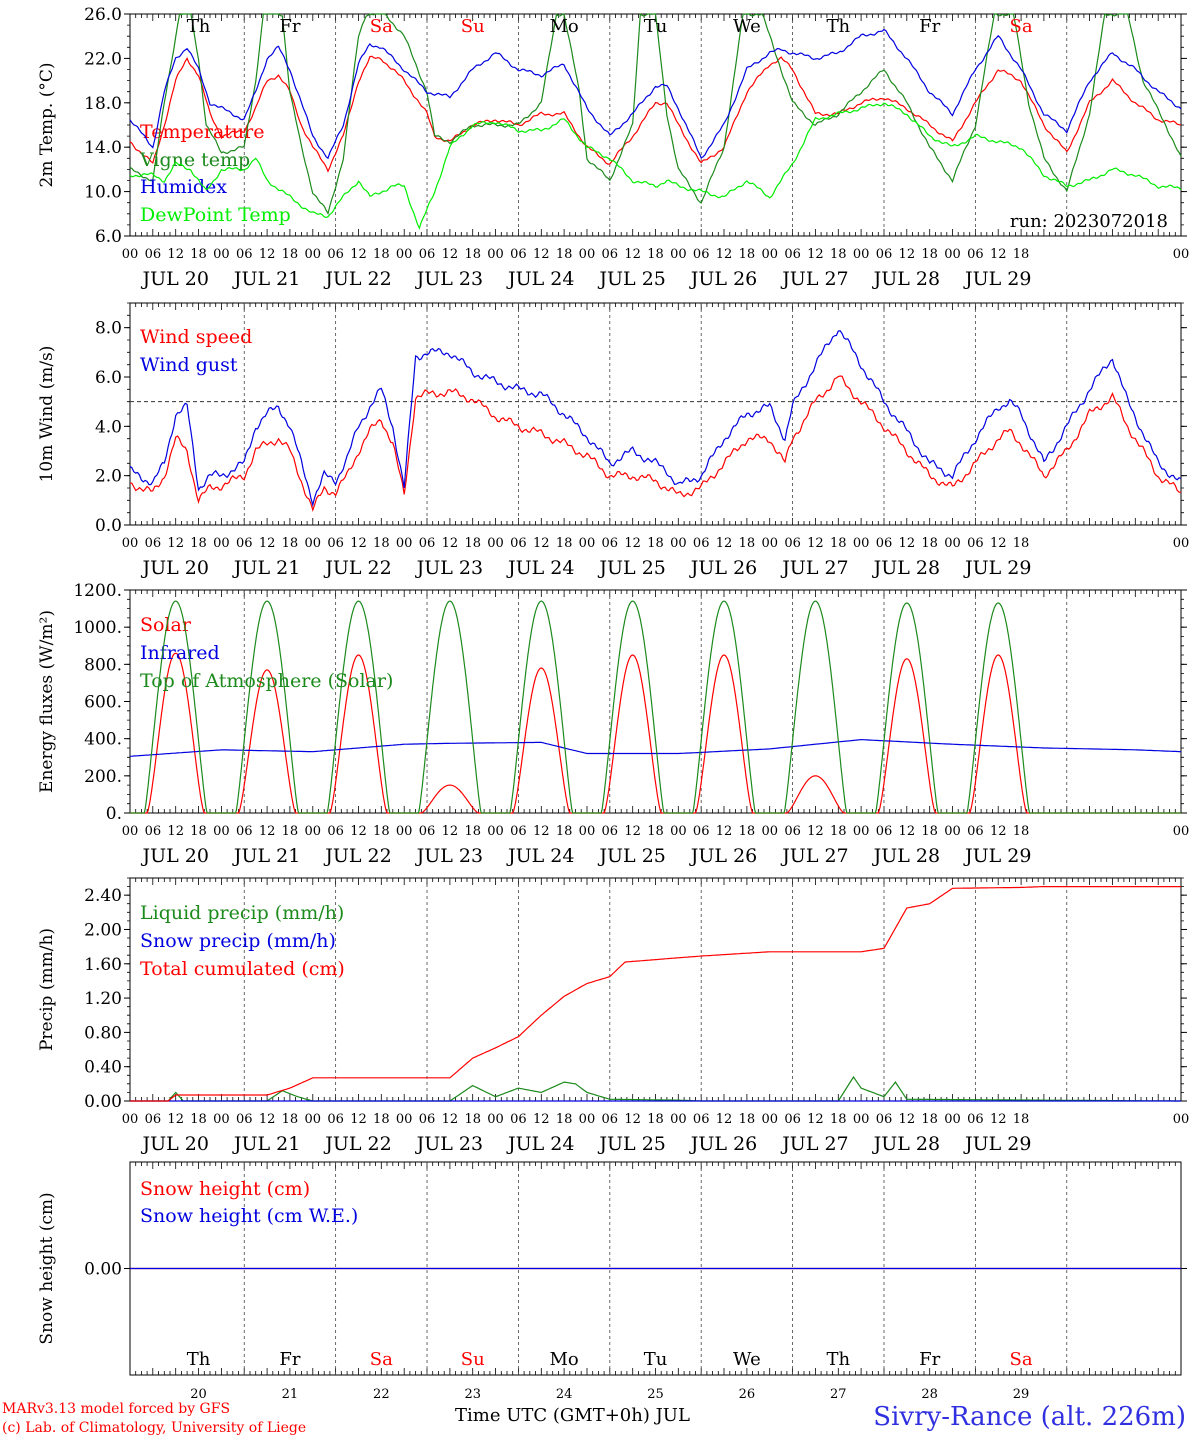 The image size is (1194, 1440). What do you see at coordinates (108, 329) in the screenshot?
I see `y-tick-label: 8.0` at bounding box center [108, 329].